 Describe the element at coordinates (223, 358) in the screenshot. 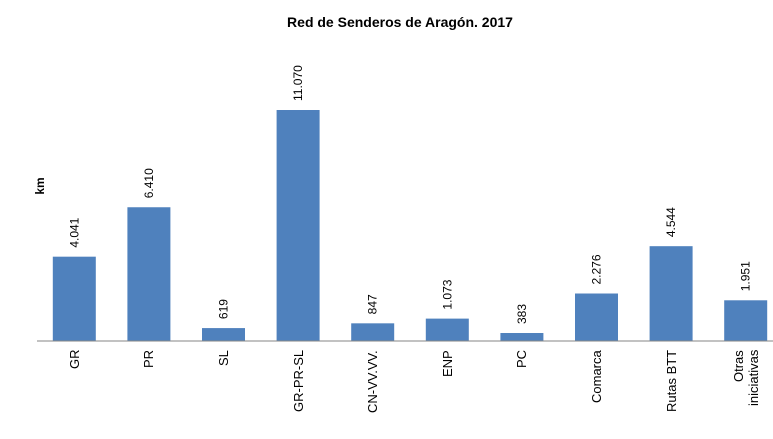

I see `x-tick-label: SL` at that location.